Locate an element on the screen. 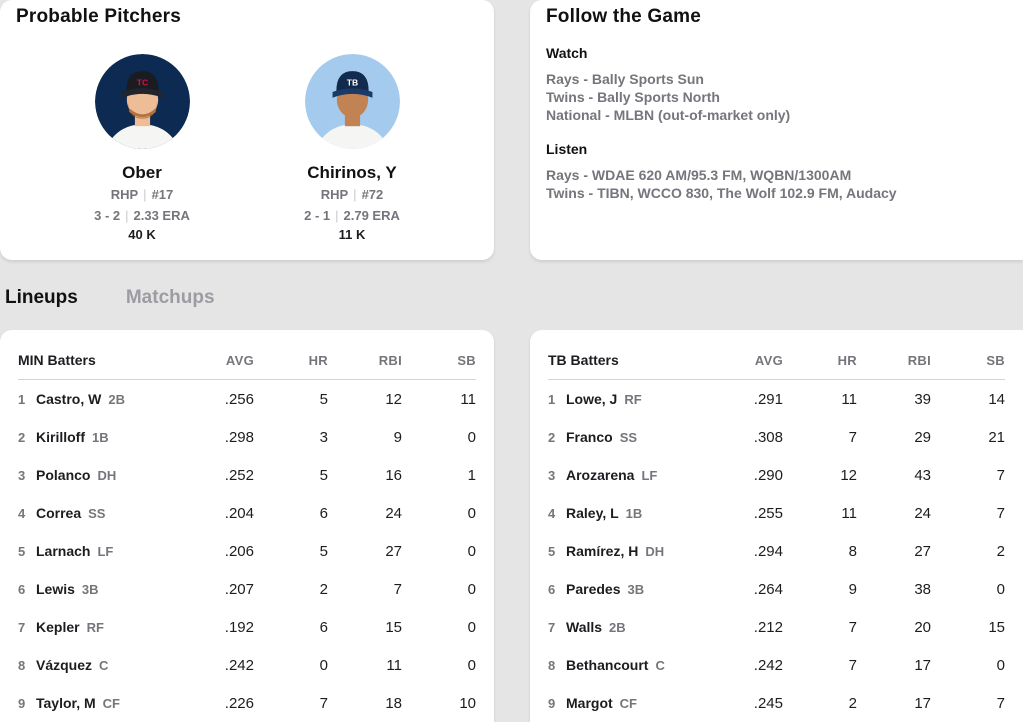 Image resolution: width=1023 pixels, height=722 pixels. player-position: CF is located at coordinates (628, 703).